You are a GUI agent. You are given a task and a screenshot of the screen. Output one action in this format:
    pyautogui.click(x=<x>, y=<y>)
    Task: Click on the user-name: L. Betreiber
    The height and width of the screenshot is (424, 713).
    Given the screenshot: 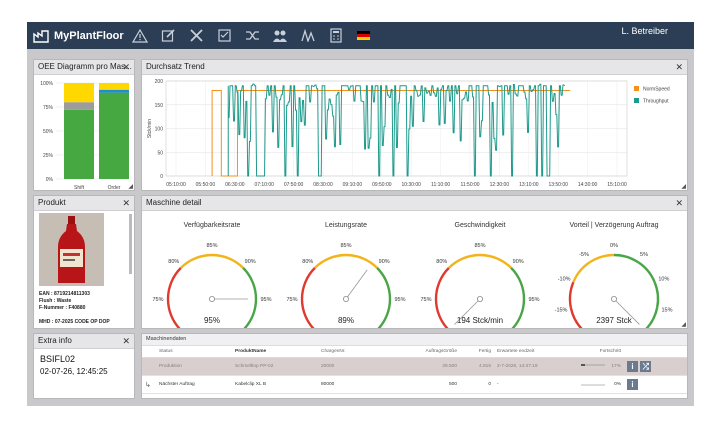 What is the action you would take?
    pyautogui.click(x=644, y=31)
    